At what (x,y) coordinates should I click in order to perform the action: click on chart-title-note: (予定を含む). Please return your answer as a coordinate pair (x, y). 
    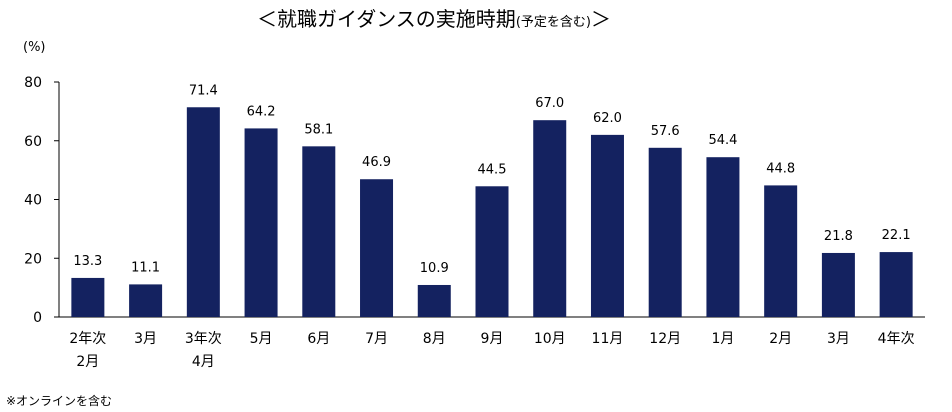
    Looking at the image, I should click on (553, 22).